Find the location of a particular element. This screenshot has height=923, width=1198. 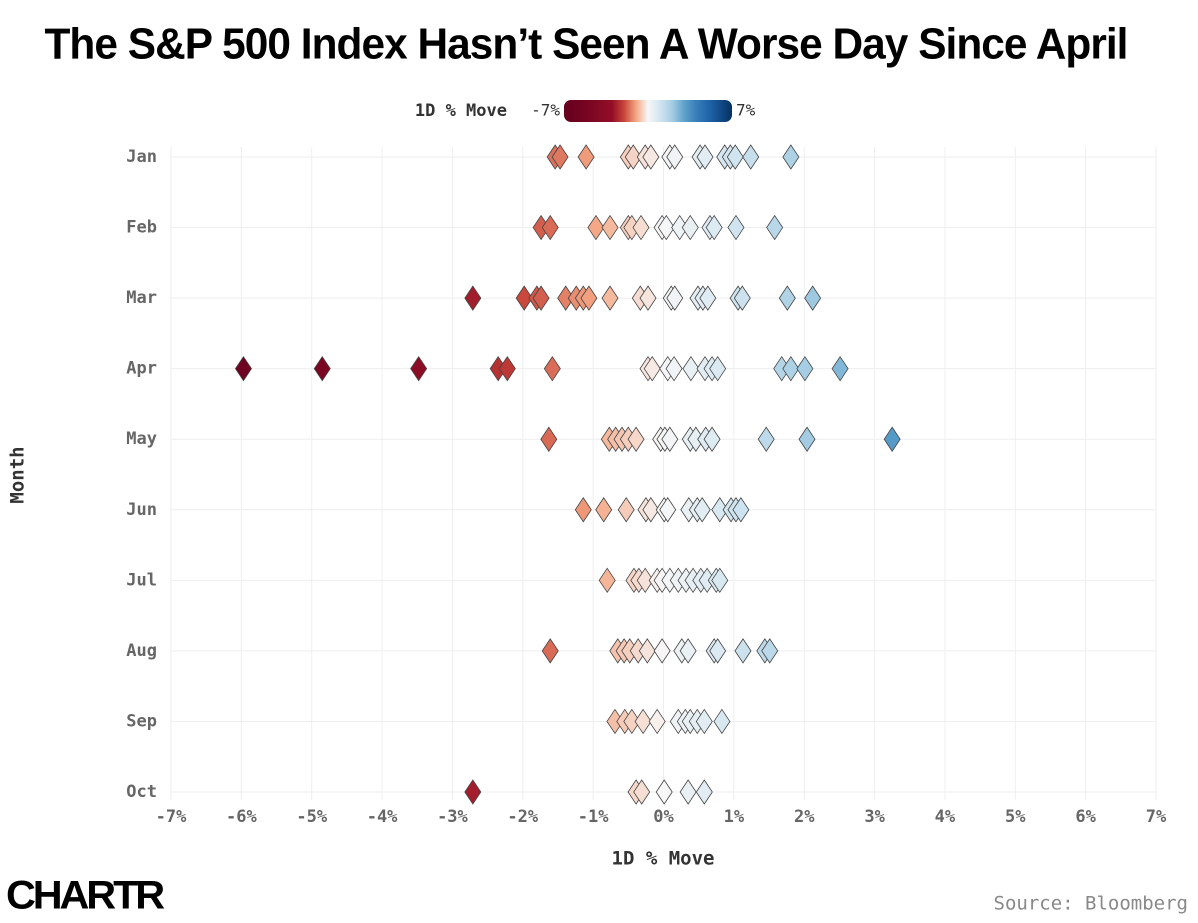

y-tick-label: Sep is located at coordinates (141, 721).